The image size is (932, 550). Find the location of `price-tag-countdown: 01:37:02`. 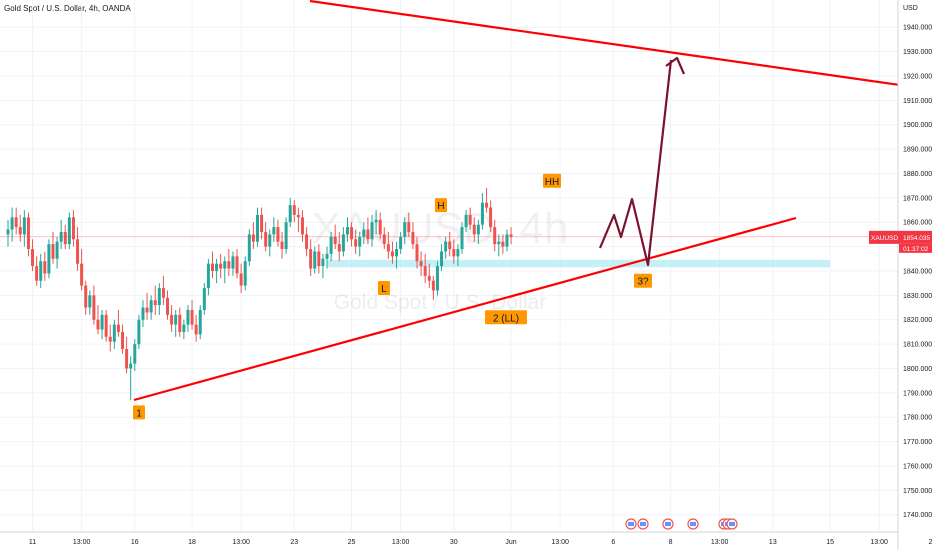

price-tag-countdown: 01:37:02 is located at coordinates (916, 249).